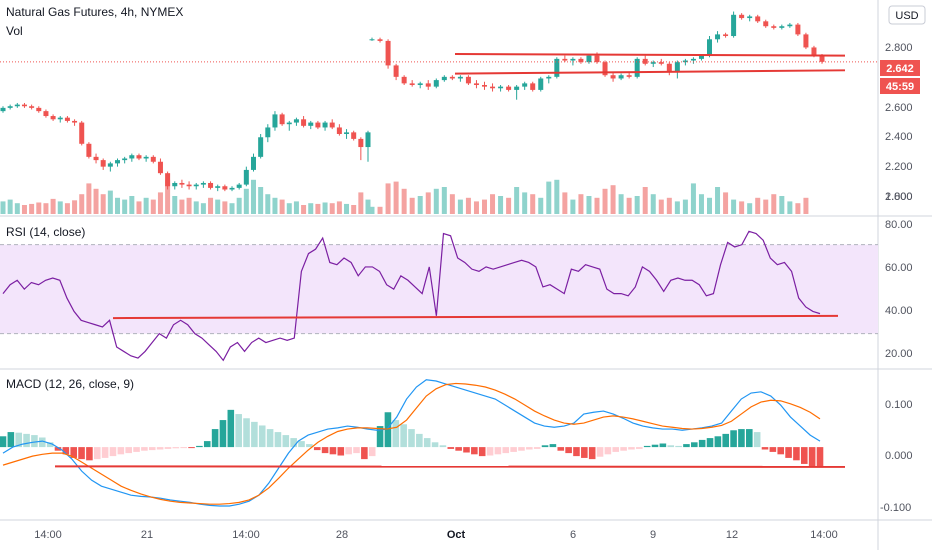 The height and width of the screenshot is (550, 932). Describe the element at coordinates (899, 456) in the screenshot. I see `macd-tick: 0.000` at that location.